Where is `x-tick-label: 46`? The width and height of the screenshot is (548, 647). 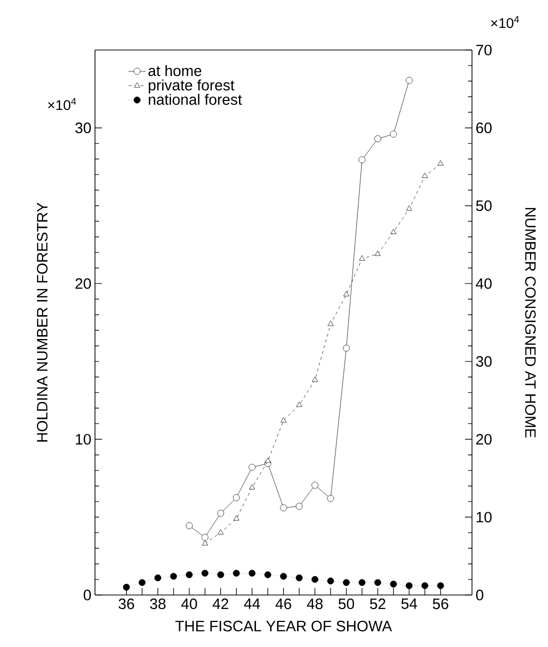 x-tick-label: 46 is located at coordinates (284, 604).